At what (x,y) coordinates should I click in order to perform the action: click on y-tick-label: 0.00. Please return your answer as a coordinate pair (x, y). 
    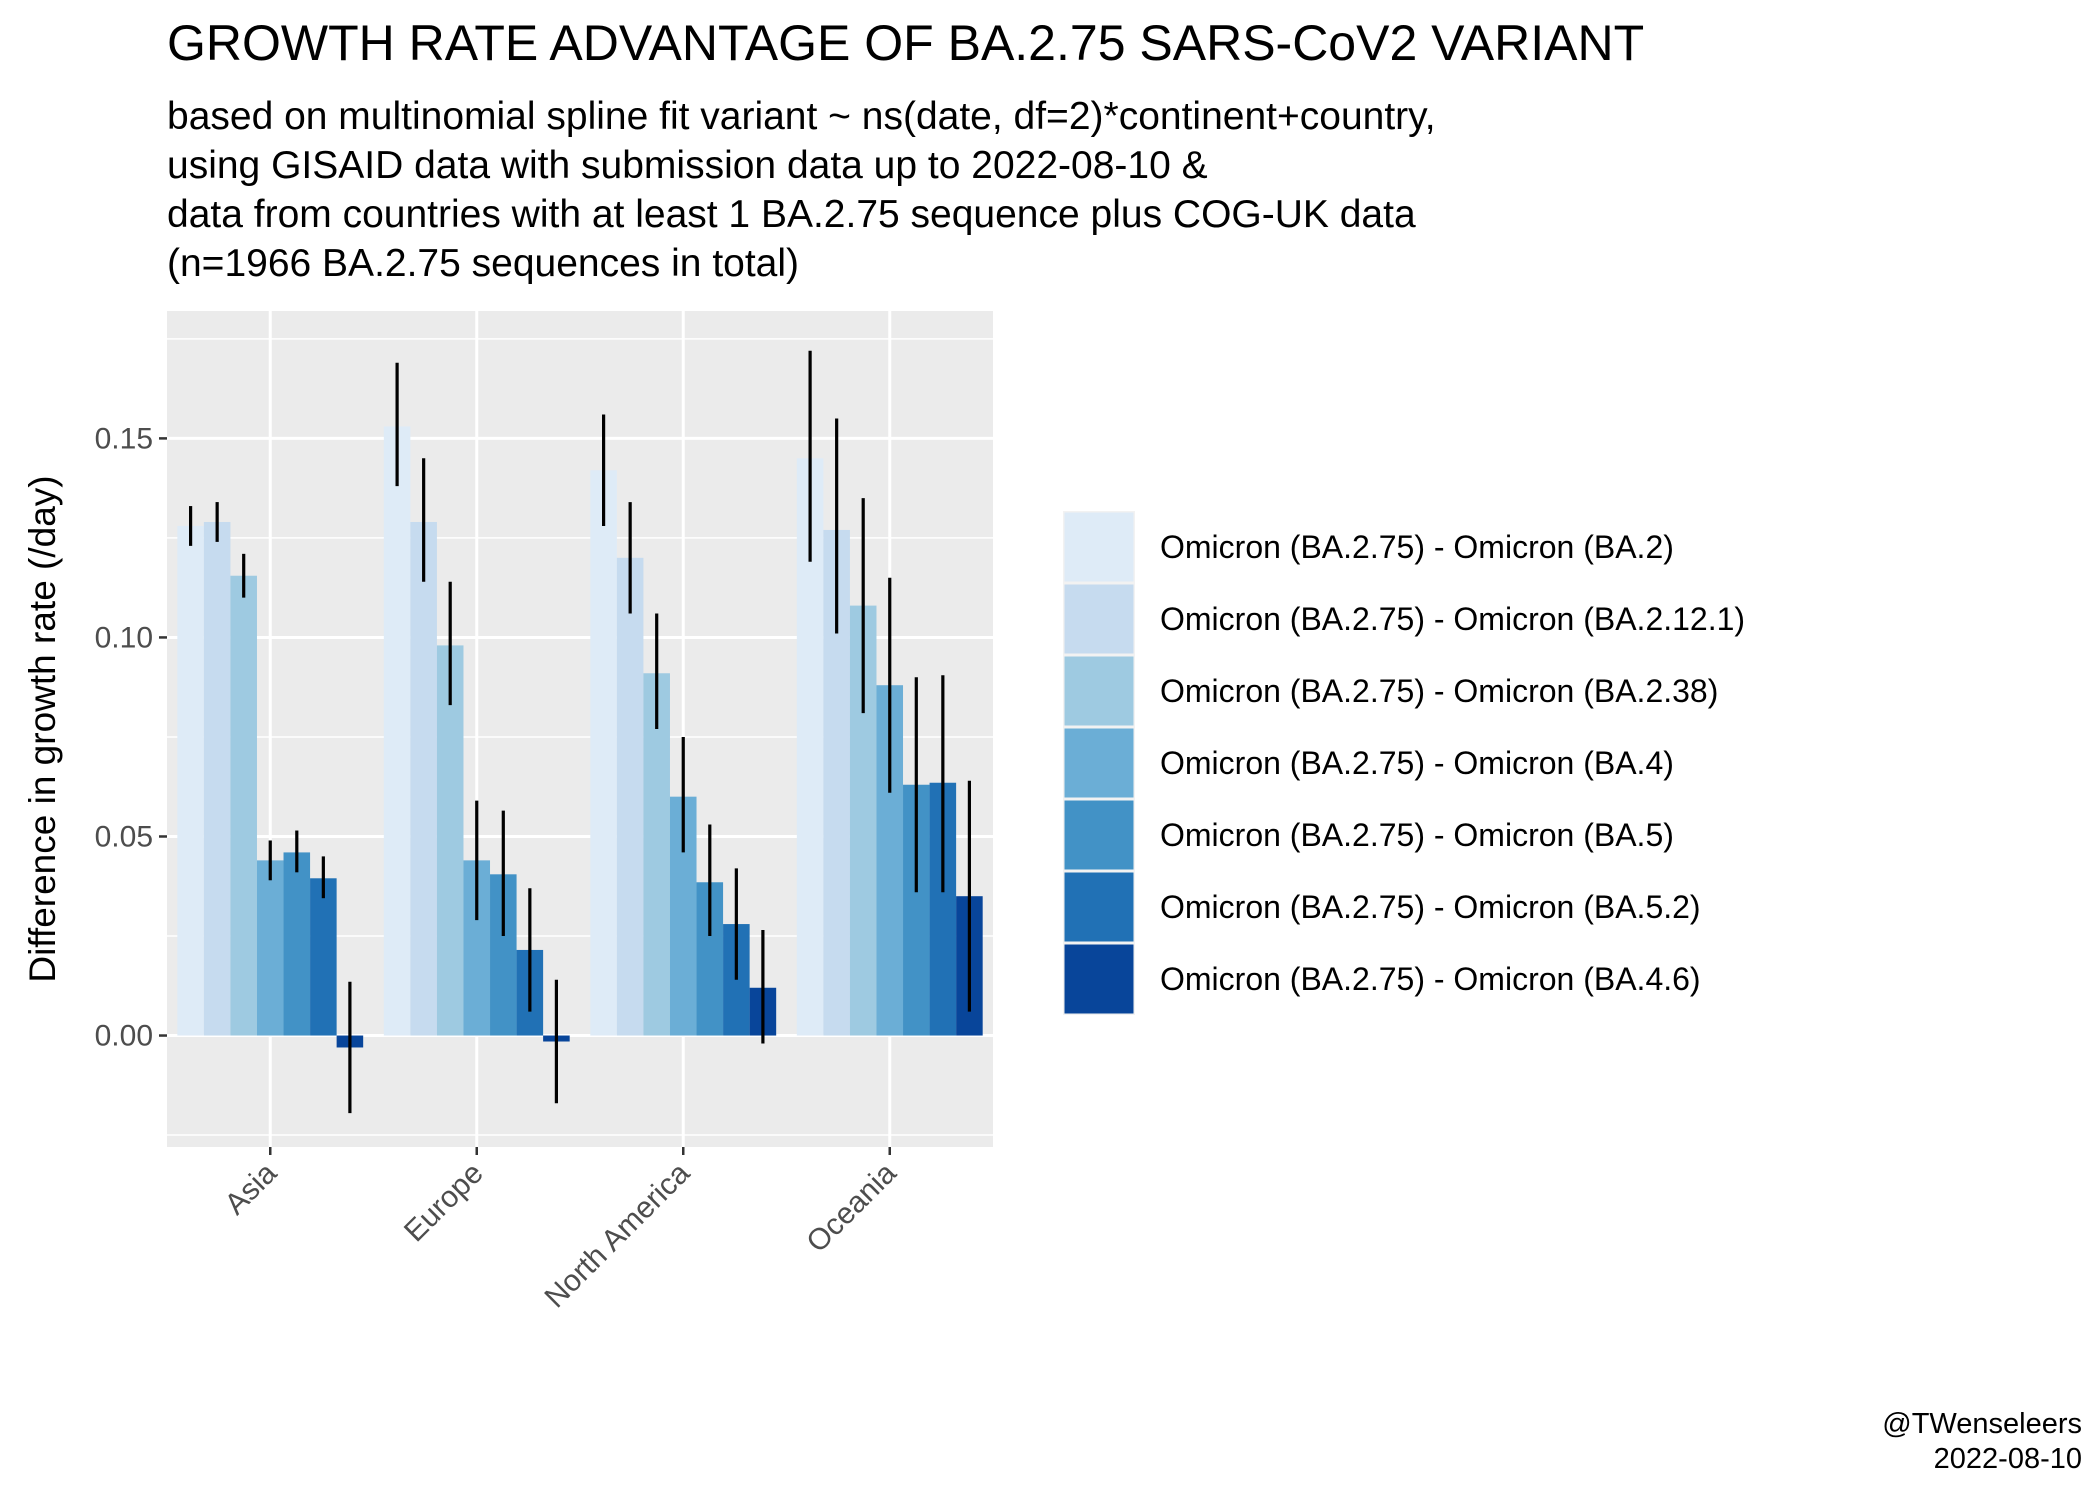
    Looking at the image, I should click on (124, 1036).